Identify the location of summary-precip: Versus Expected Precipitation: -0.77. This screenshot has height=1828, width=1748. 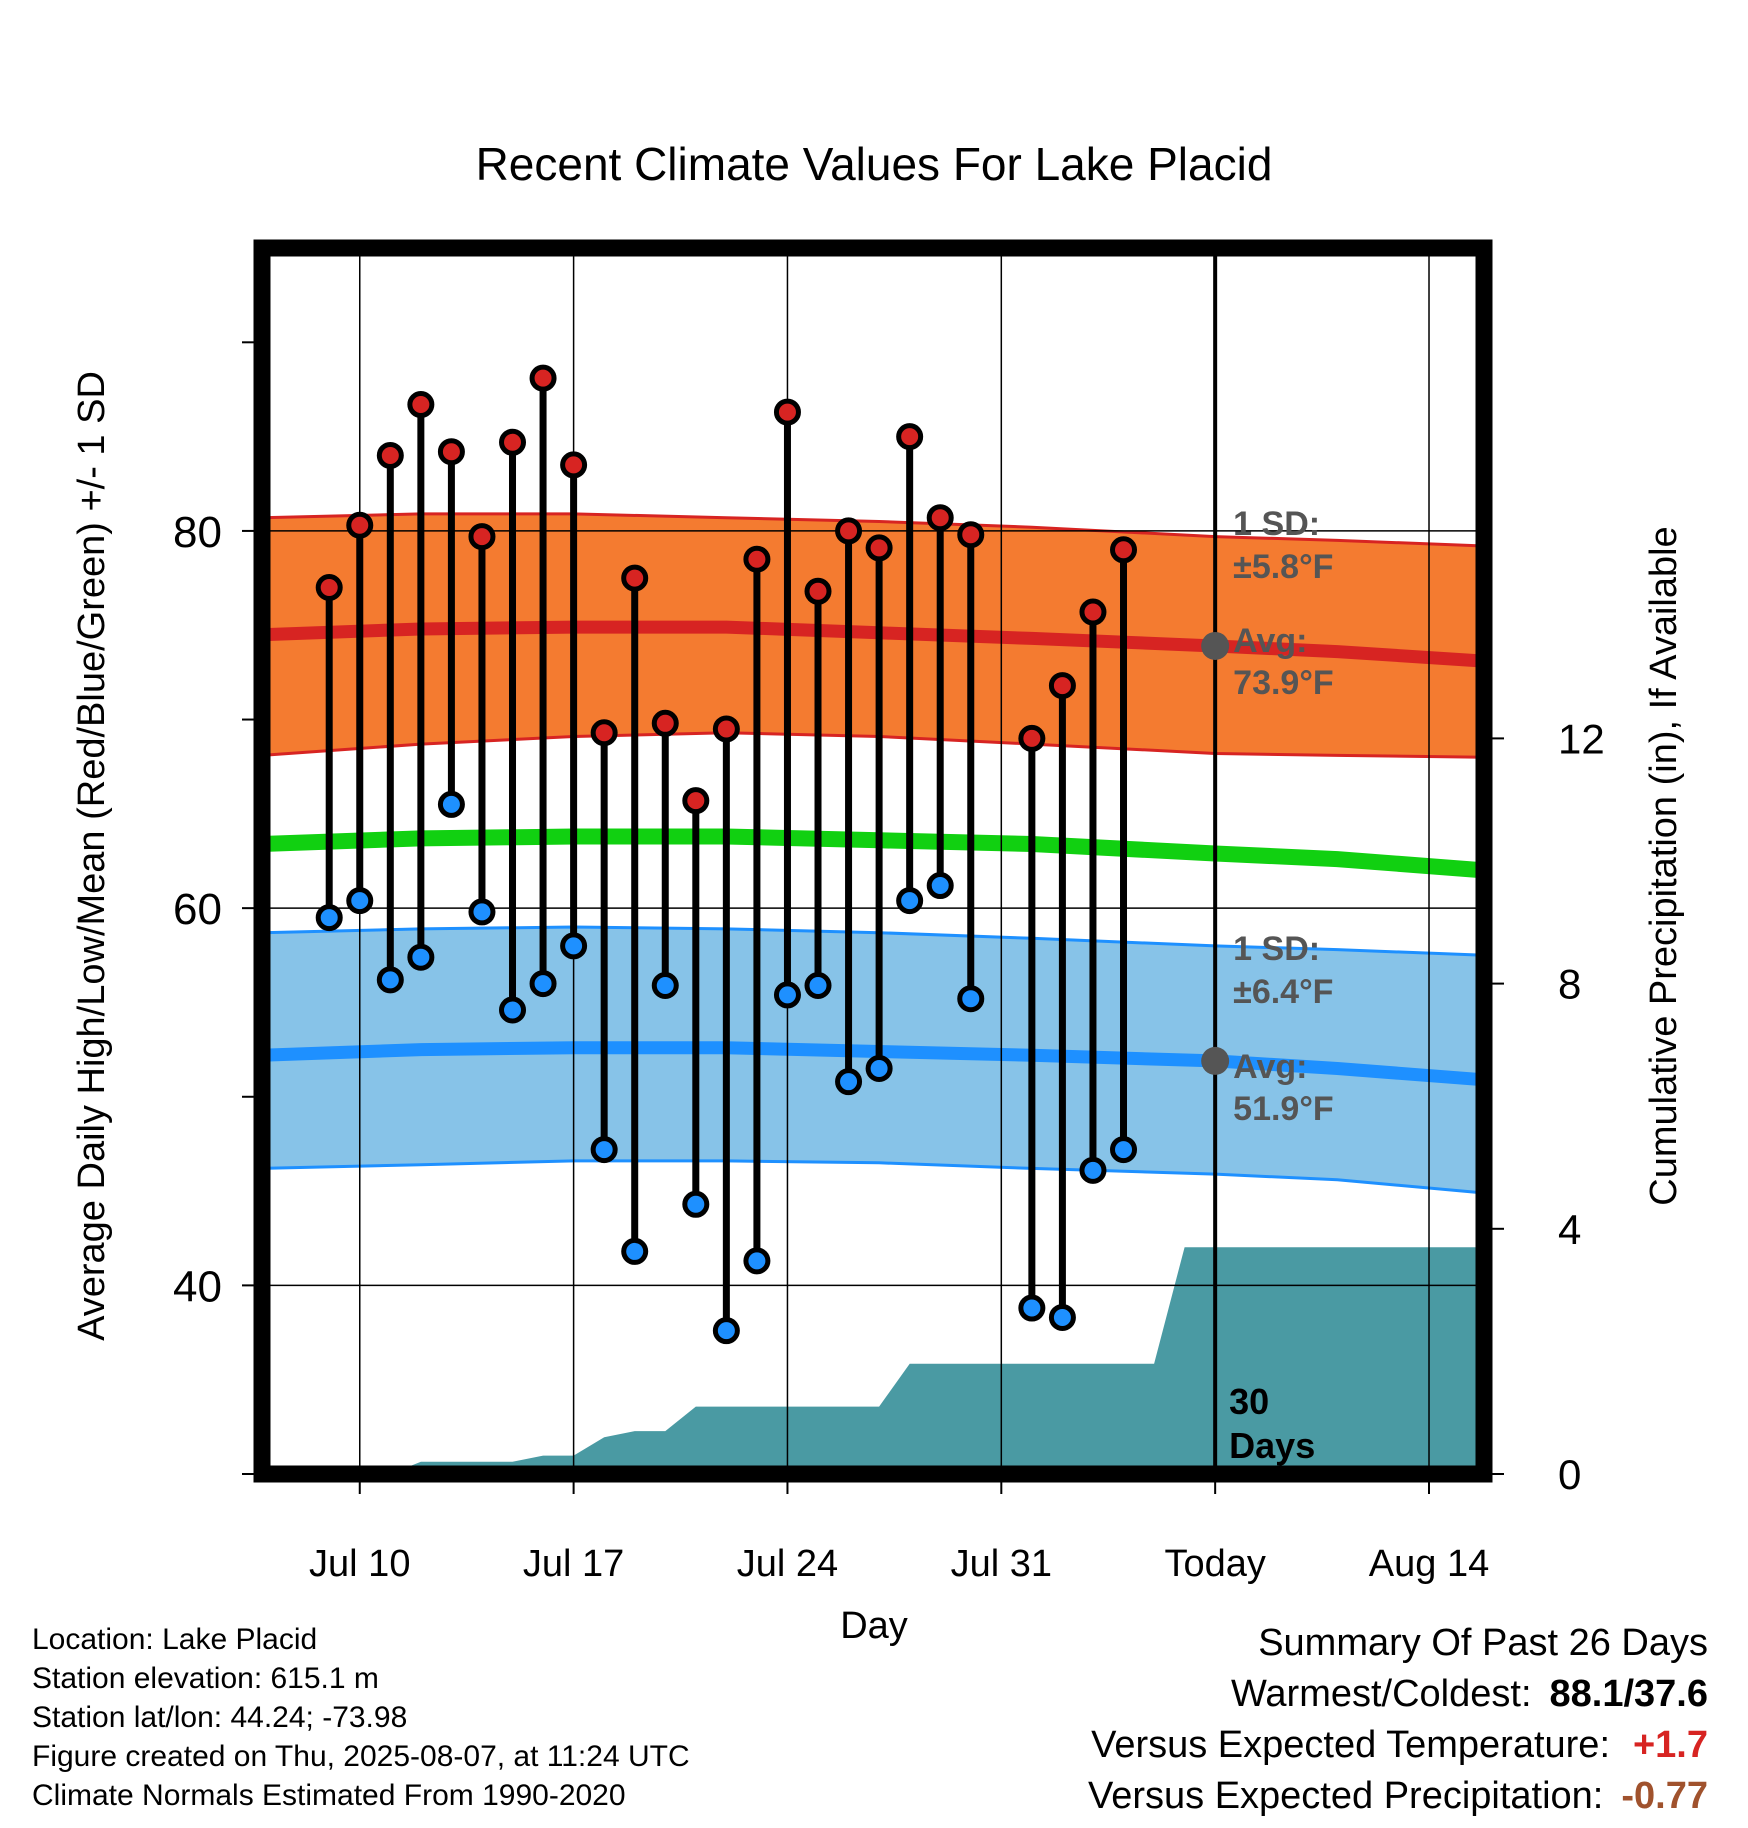
(1398, 1796).